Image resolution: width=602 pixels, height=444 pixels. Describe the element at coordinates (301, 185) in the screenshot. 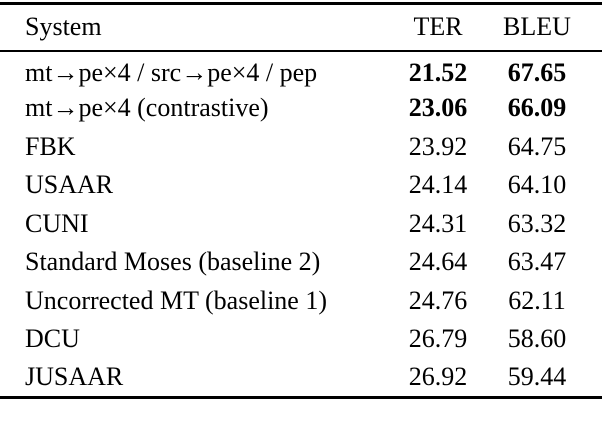

I see `table-row: USAAR 24.14 64.10` at that location.